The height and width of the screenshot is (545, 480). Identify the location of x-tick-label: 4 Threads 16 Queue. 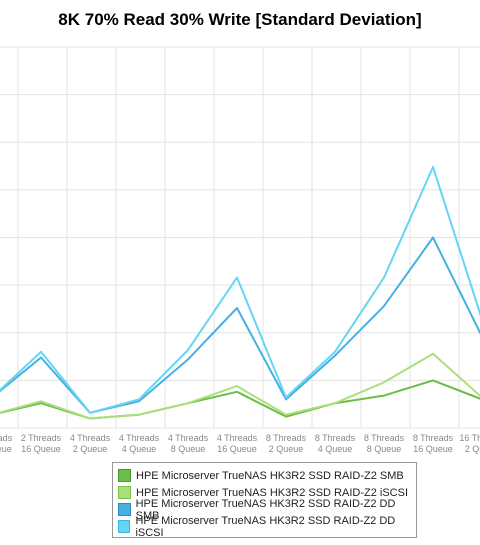
(237, 443).